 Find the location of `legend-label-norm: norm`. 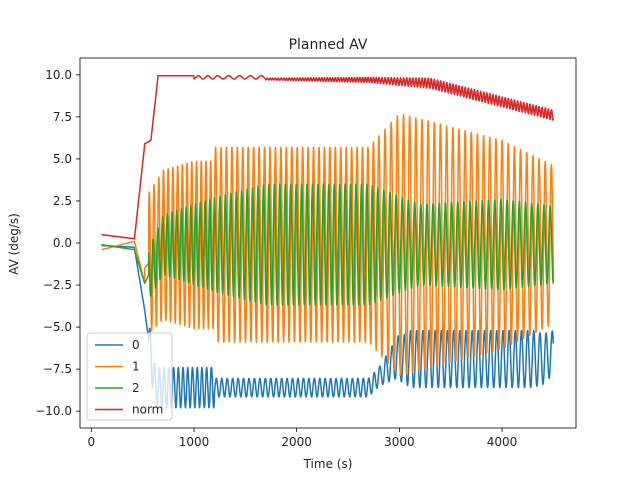

legend-label-norm: norm is located at coordinates (147, 410).